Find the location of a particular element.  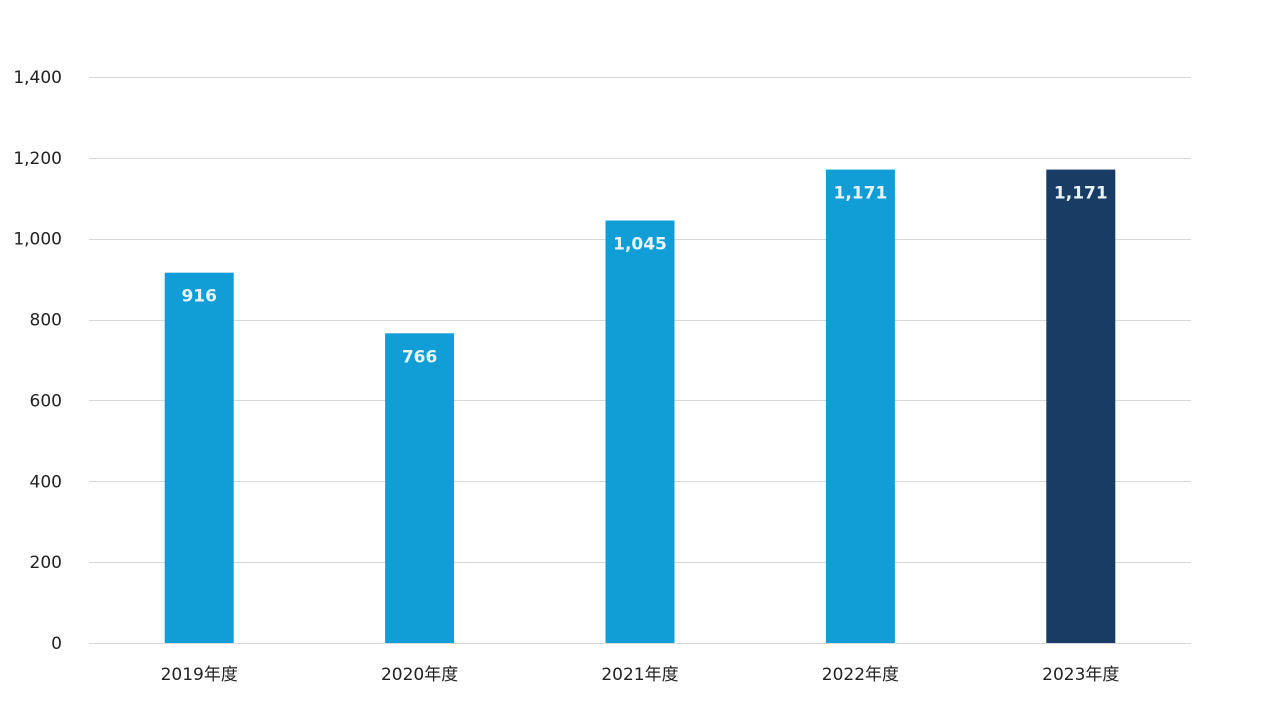

x-axis-category-labels: 2019年度 2020年度 2021年度 2022年度 2023年度 is located at coordinates (640, 675).